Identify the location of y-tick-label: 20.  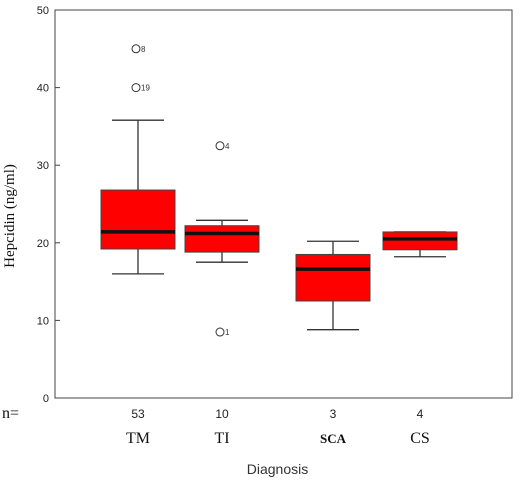
(43, 244).